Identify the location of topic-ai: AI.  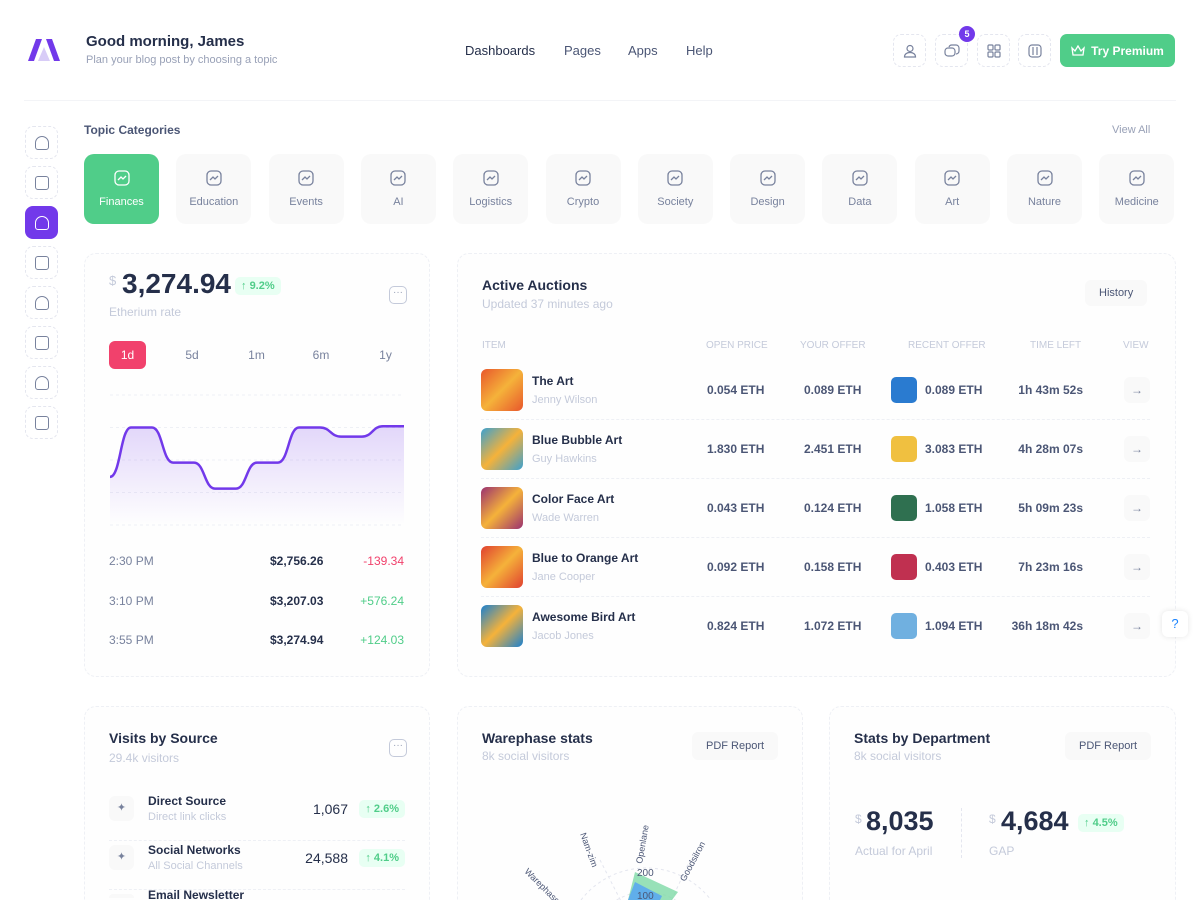
(398, 189).